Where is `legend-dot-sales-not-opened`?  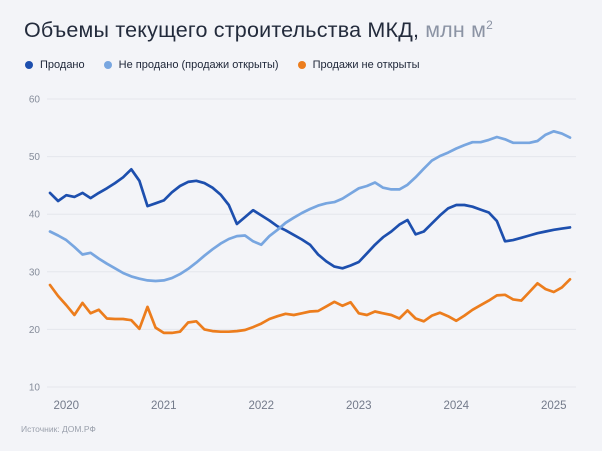
legend-dot-sales-not-opened is located at coordinates (301, 65).